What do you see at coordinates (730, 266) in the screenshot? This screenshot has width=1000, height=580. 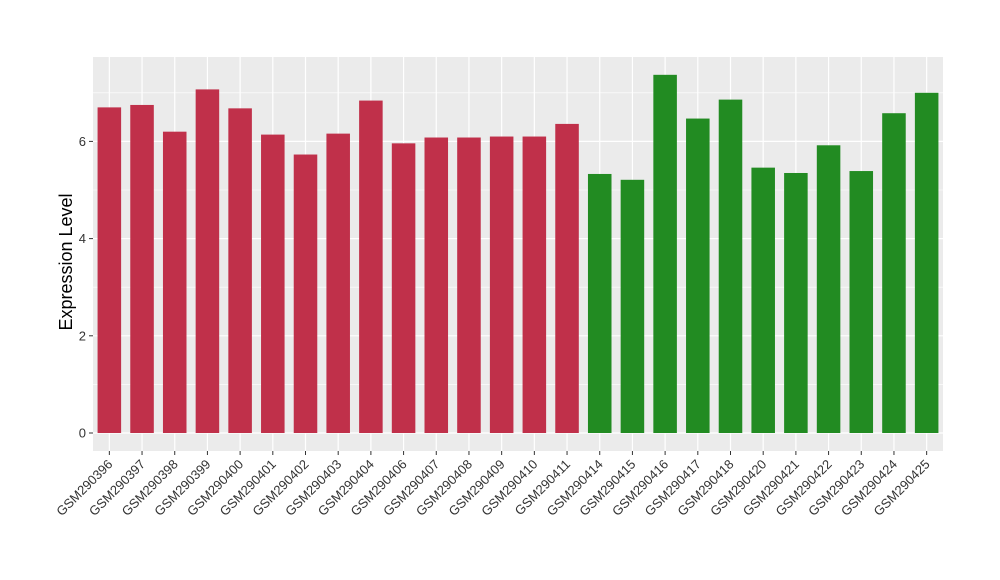 I see `bar-GSM290418` at bounding box center [730, 266].